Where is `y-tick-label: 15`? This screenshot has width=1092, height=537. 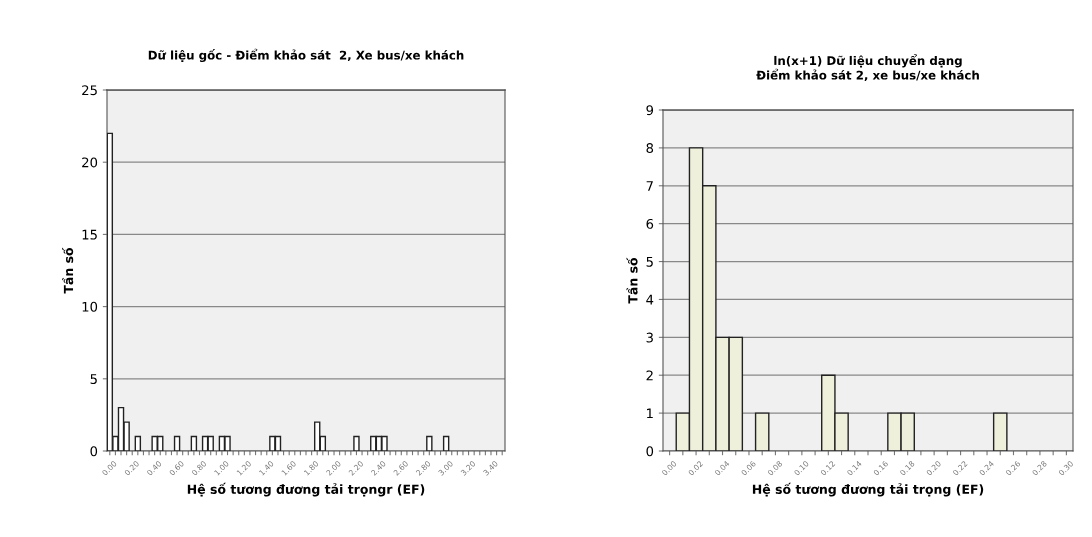 y-tick-label: 15 is located at coordinates (89, 234).